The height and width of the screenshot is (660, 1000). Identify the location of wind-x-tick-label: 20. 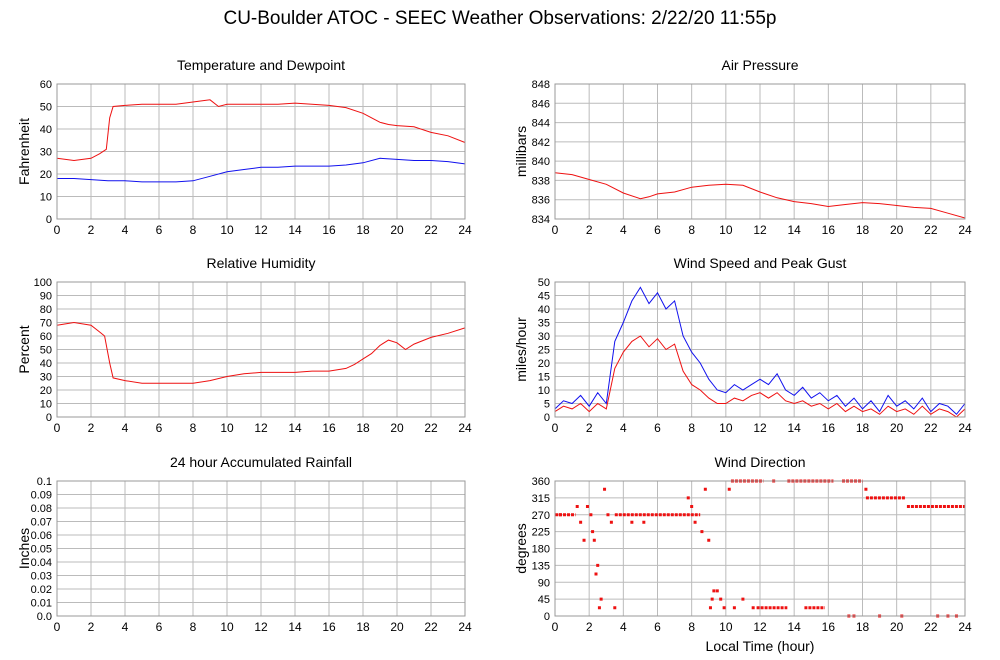
(897, 428).